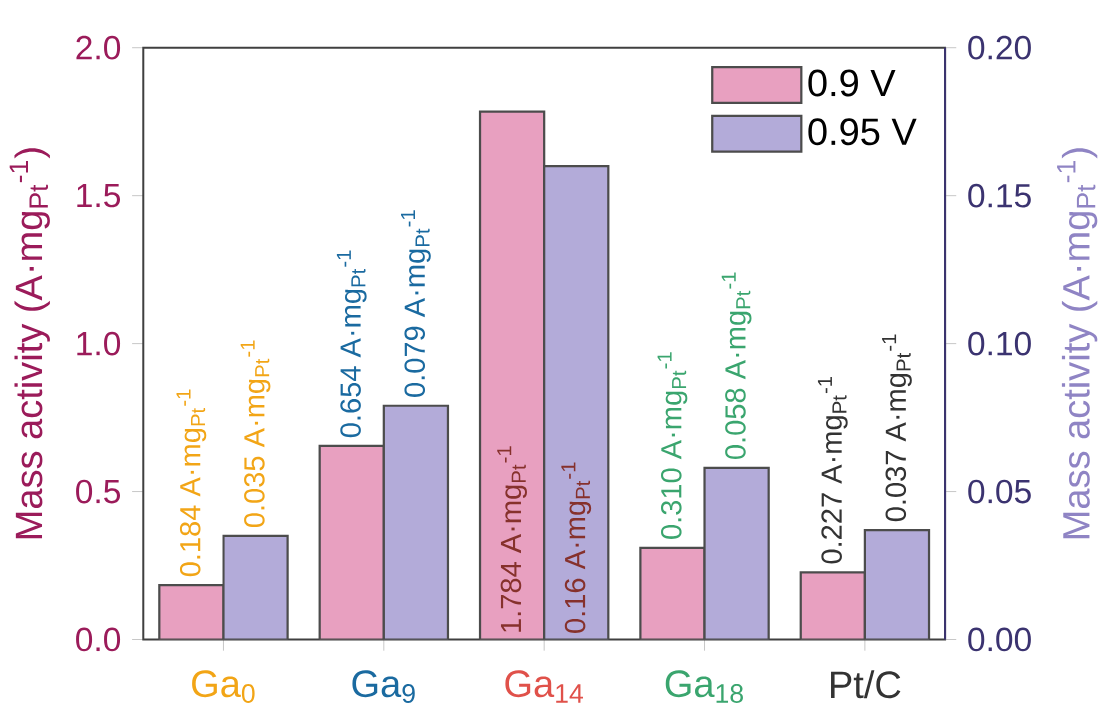 The width and height of the screenshot is (1107, 713). I want to click on x-tick-label: Pt/C, so click(866, 684).